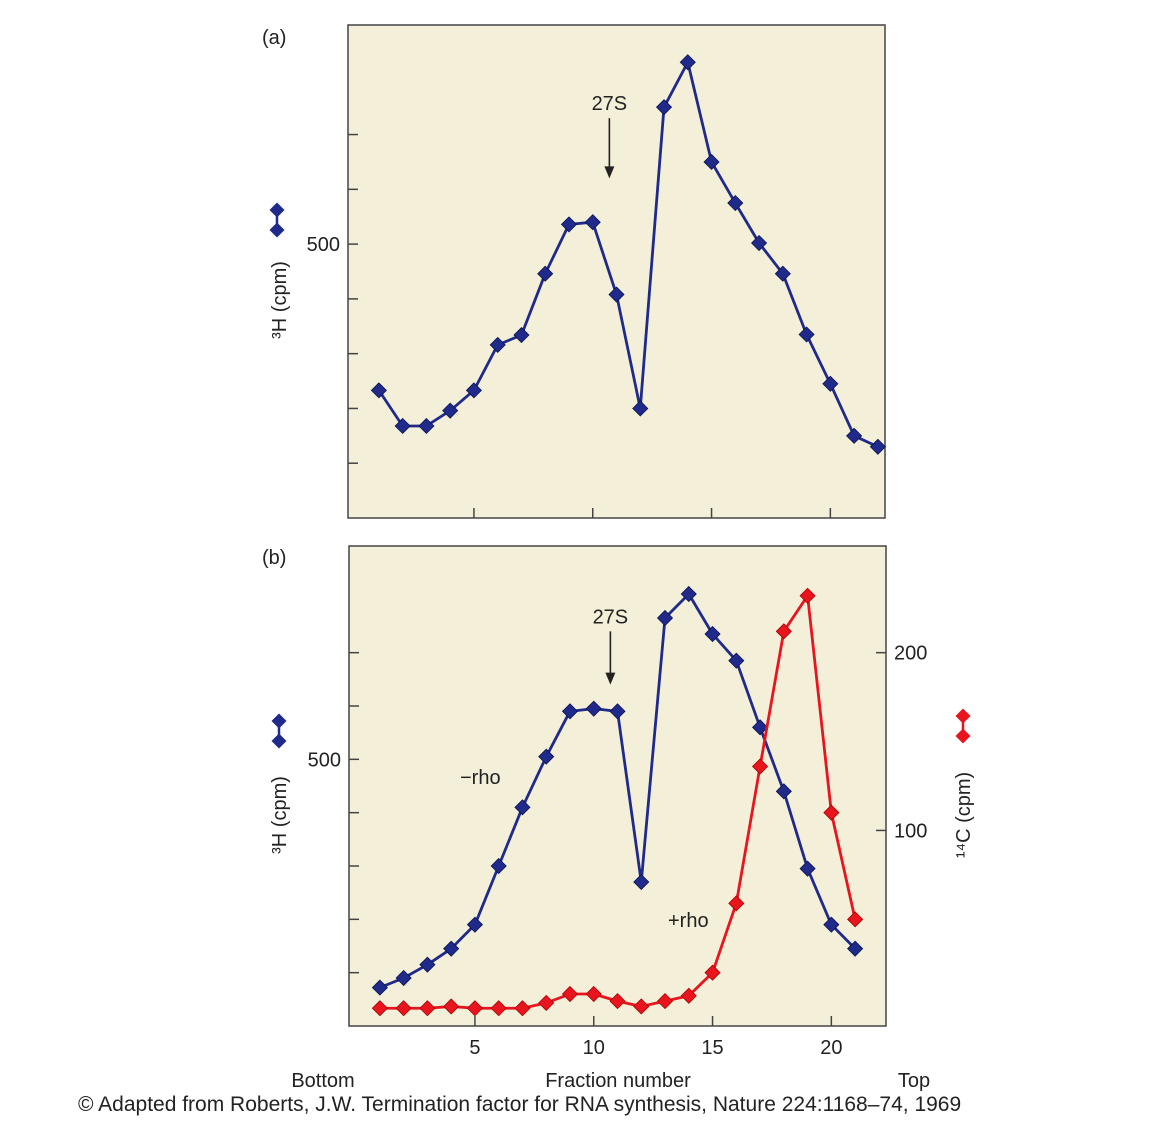  Describe the element at coordinates (324, 760) in the screenshot. I see `panel-b-y-tick-label: 500` at that location.